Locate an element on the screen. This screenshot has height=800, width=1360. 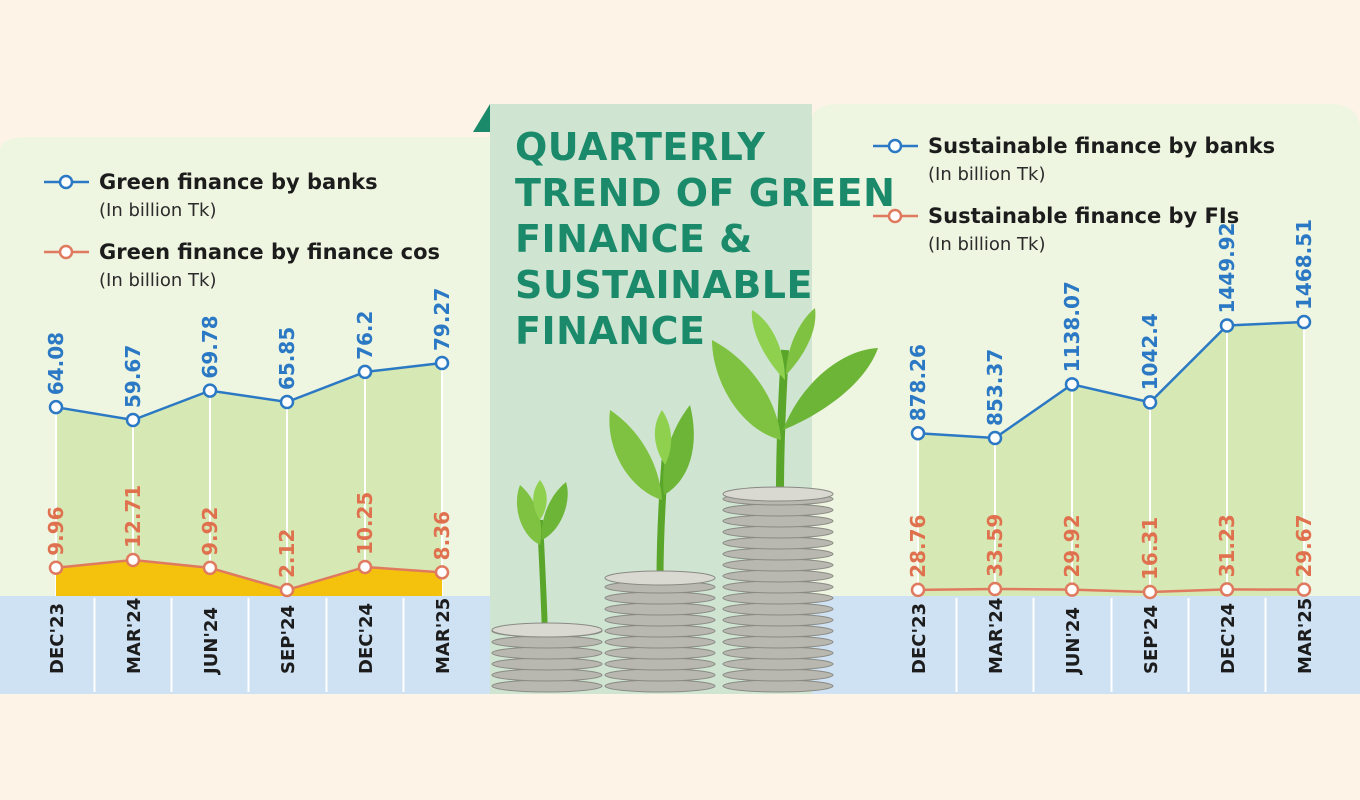
legend-series-name: Sustainable finance by banks is located at coordinates (1101, 146).